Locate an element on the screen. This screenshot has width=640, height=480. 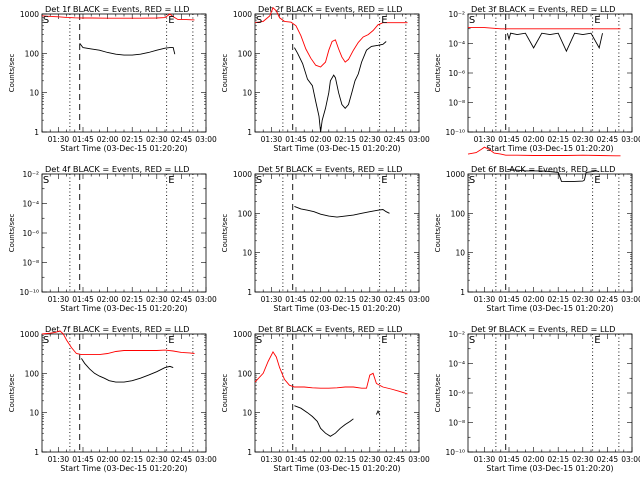
panel-title: Det 8f BLACK = Events, RED = LLD is located at coordinates (330, 329).